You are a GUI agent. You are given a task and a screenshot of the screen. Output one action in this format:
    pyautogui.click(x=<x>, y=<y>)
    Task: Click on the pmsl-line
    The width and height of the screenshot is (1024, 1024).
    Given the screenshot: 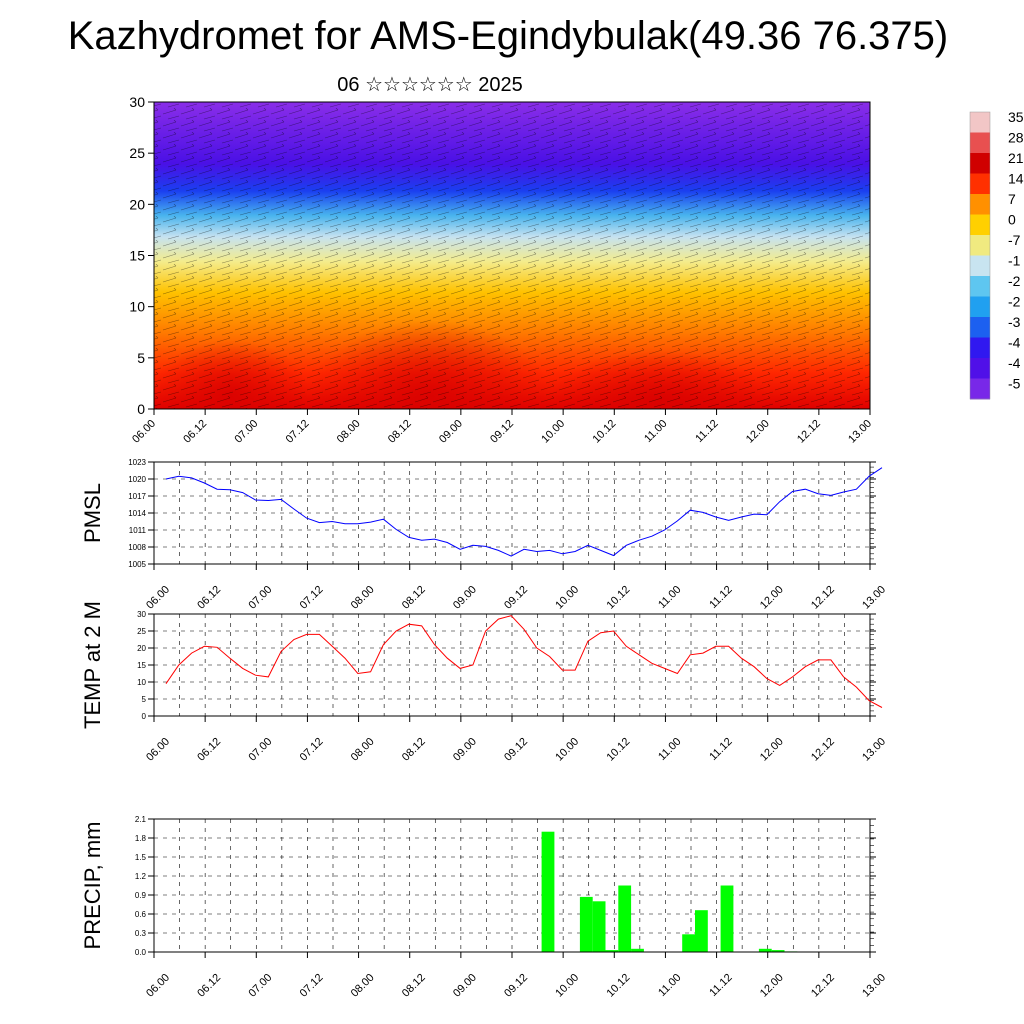 What is the action you would take?
    pyautogui.click(x=524, y=512)
    